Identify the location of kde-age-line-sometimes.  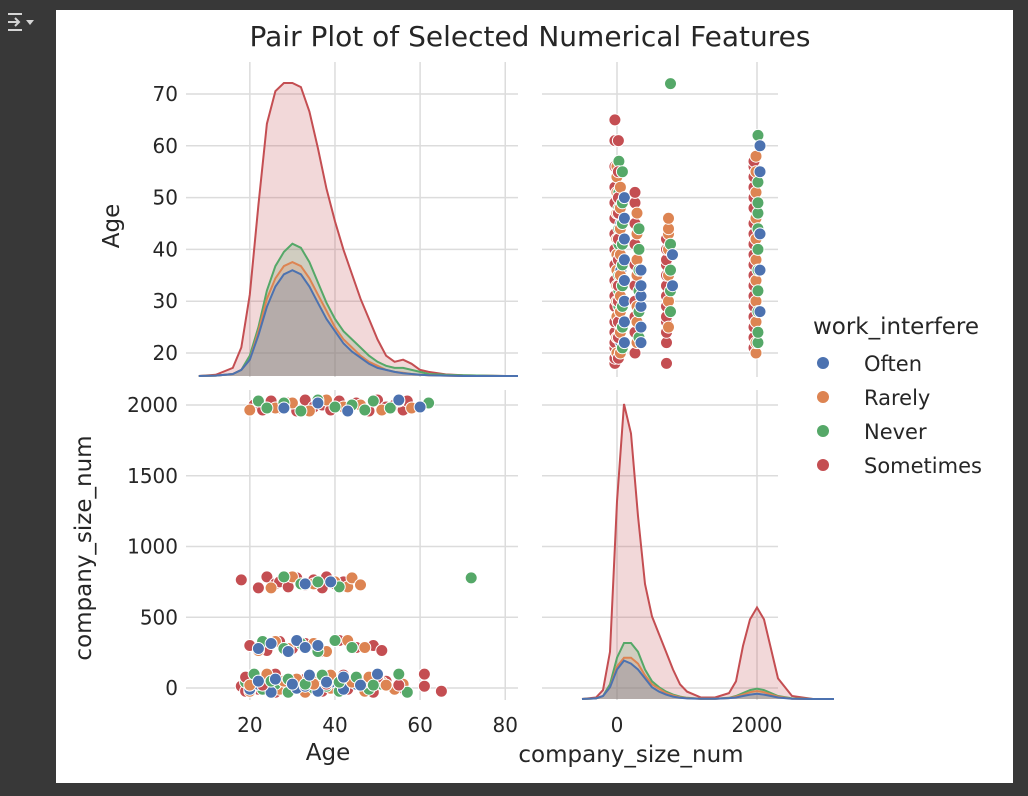
(358, 229).